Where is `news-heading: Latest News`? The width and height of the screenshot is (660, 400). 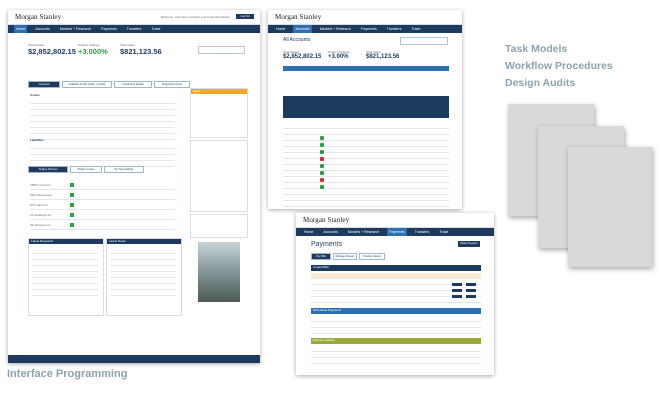 news-heading: Latest News is located at coordinates (144, 241).